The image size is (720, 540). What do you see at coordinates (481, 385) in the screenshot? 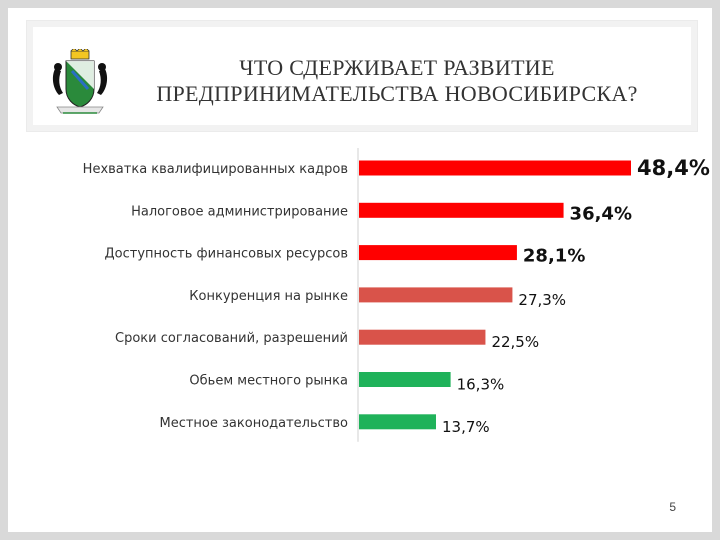
I see `value-label: 16,3%` at bounding box center [481, 385].